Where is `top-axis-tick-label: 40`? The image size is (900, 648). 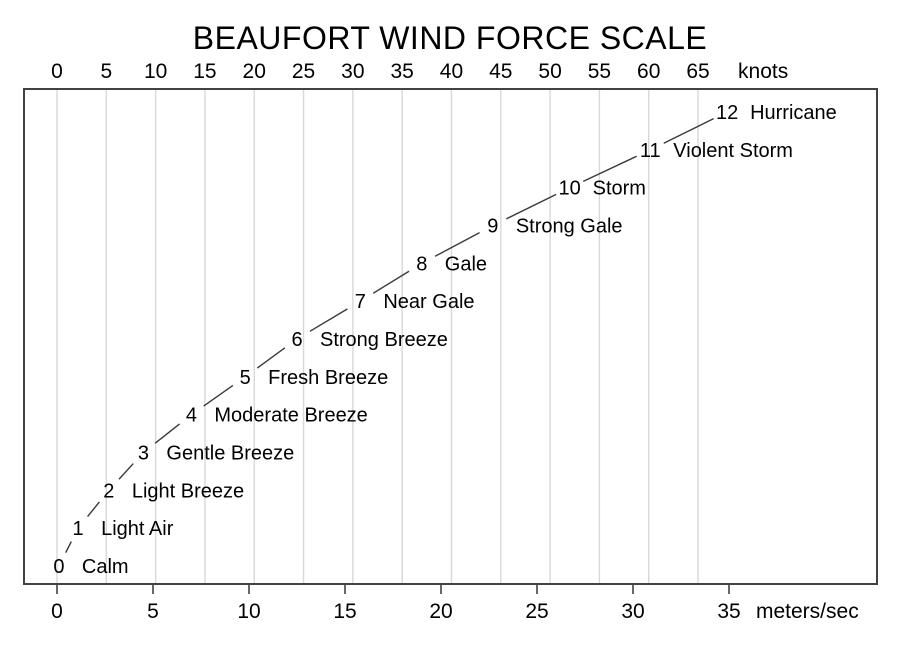
top-axis-tick-label: 40 is located at coordinates (451, 71).